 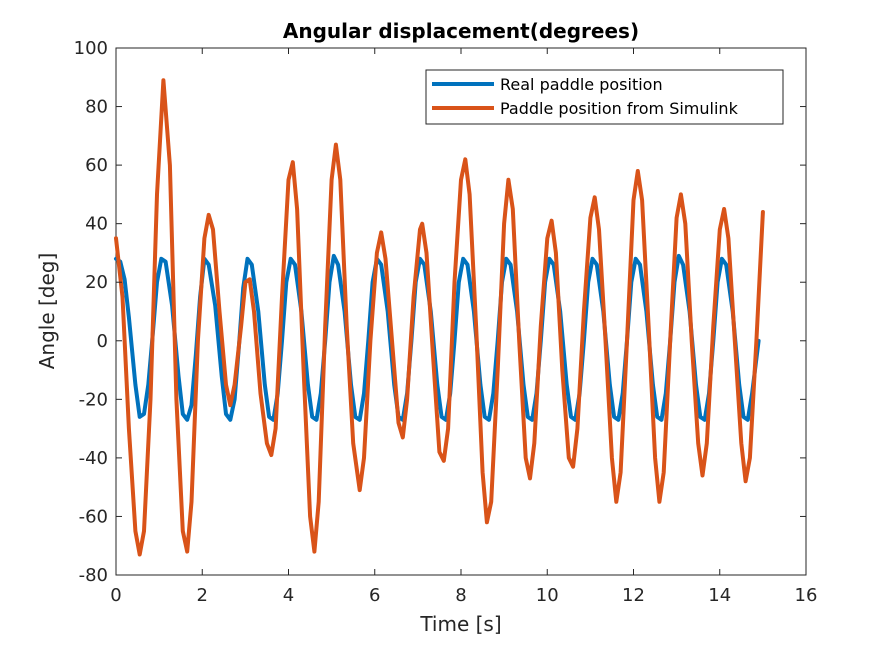 I want to click on chart-title: Angular displacement(degrees), so click(x=461, y=31).